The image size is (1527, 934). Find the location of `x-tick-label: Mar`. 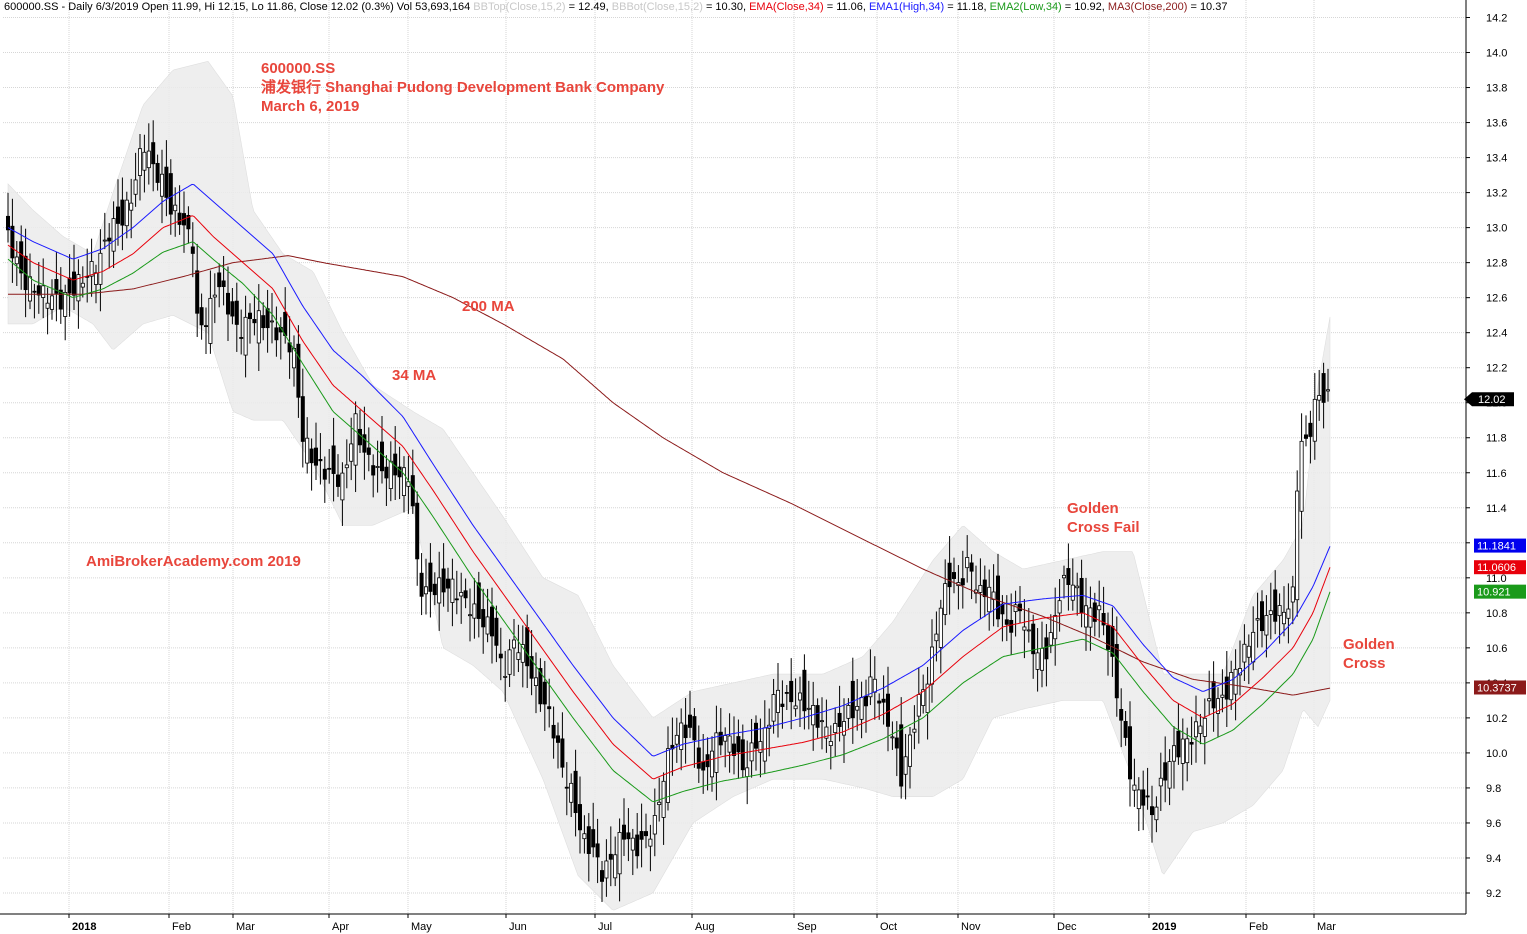

x-tick-label: Mar is located at coordinates (245, 927).